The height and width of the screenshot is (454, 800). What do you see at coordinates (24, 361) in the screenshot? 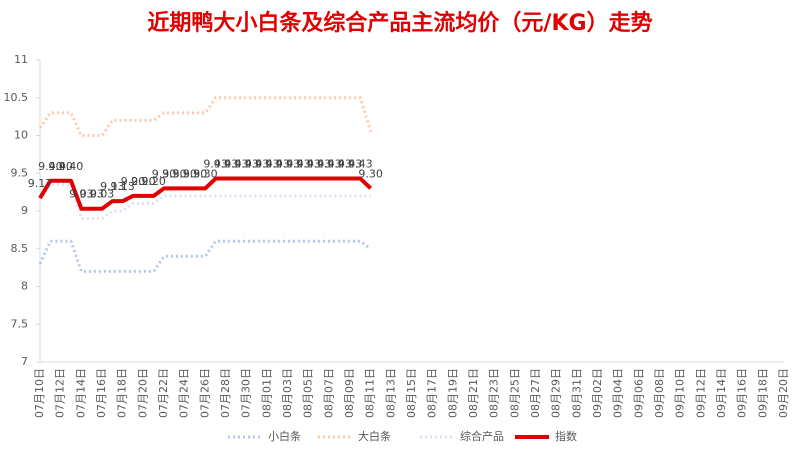
I see `y-tick-label: 7` at bounding box center [24, 361].